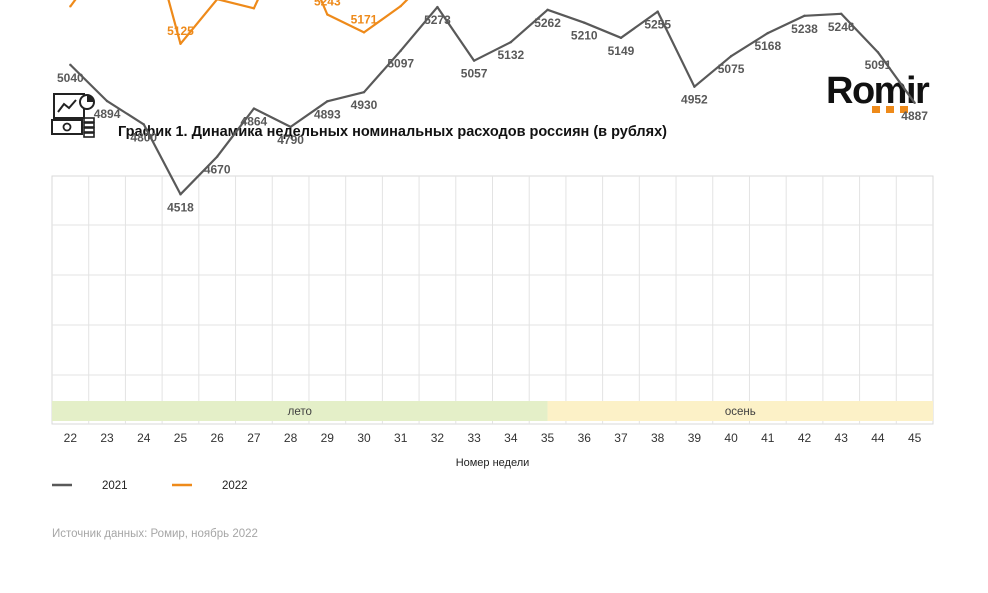  Describe the element at coordinates (914, 116) in the screenshot. I see `data-label: 4887` at that location.